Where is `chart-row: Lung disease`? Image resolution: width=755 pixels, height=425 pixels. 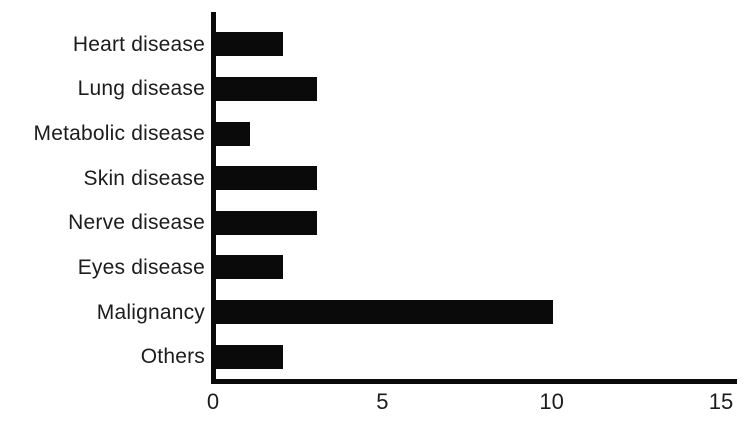 chart-row: Lung disease is located at coordinates (361, 89).